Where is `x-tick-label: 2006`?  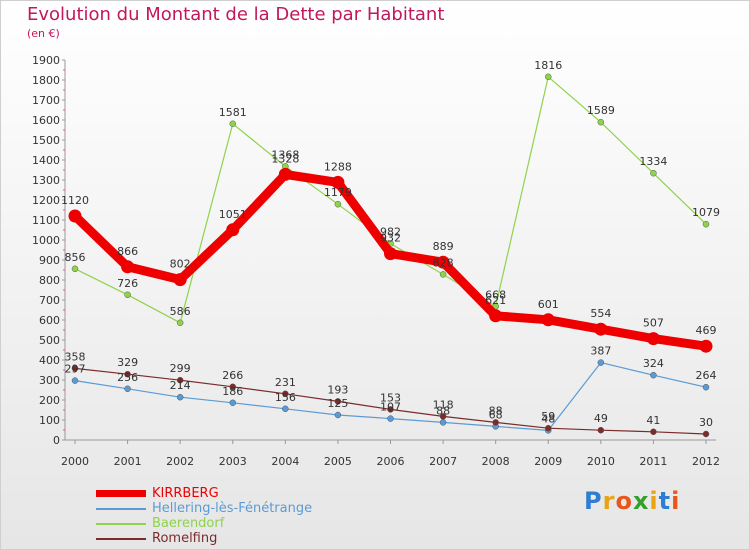
x-tick-label: 2006 is located at coordinates (391, 461).